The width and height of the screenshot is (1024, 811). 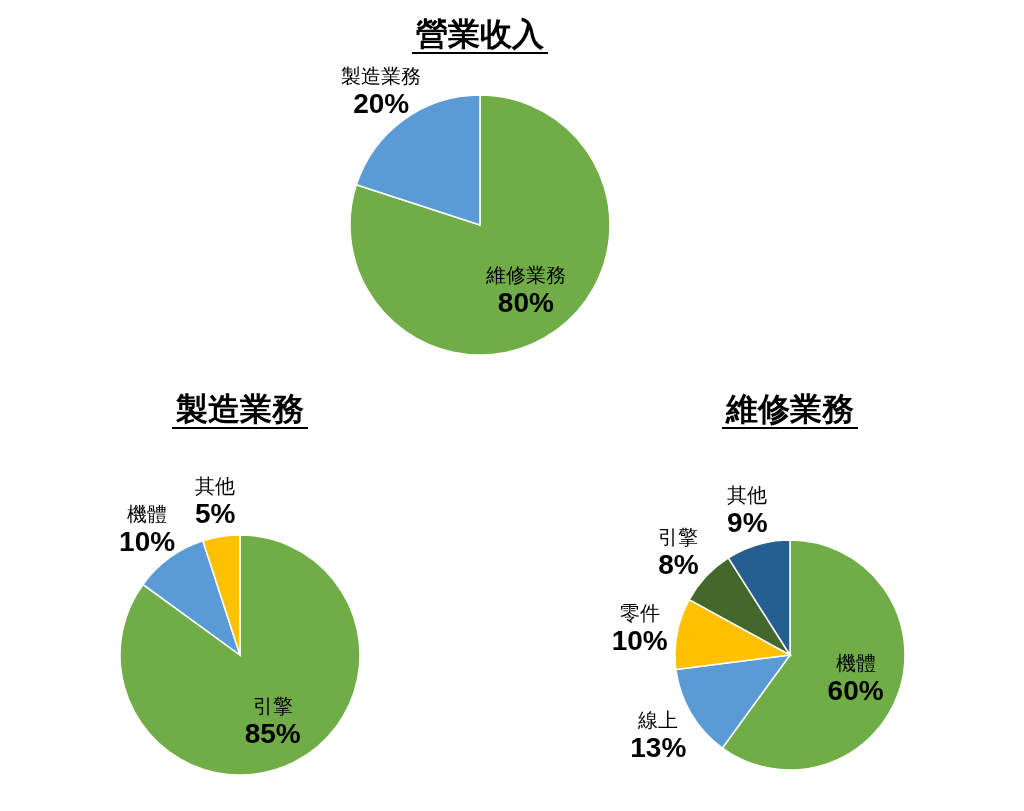 What do you see at coordinates (639, 613) in the screenshot?
I see `slice-label: 零件` at bounding box center [639, 613].